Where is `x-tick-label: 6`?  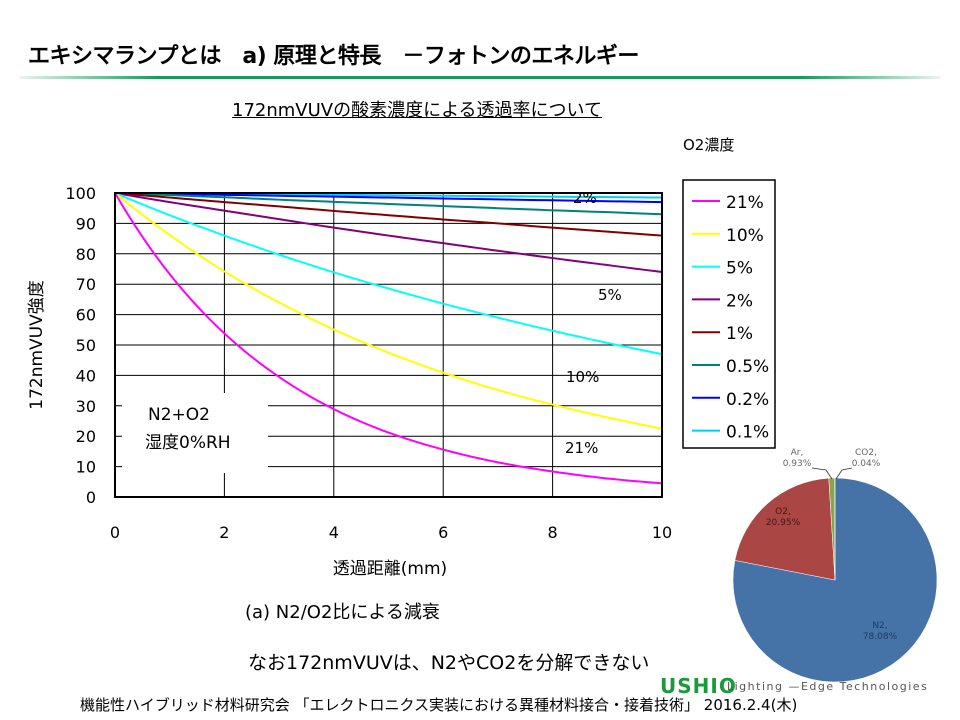 x-tick-label: 6 is located at coordinates (443, 532).